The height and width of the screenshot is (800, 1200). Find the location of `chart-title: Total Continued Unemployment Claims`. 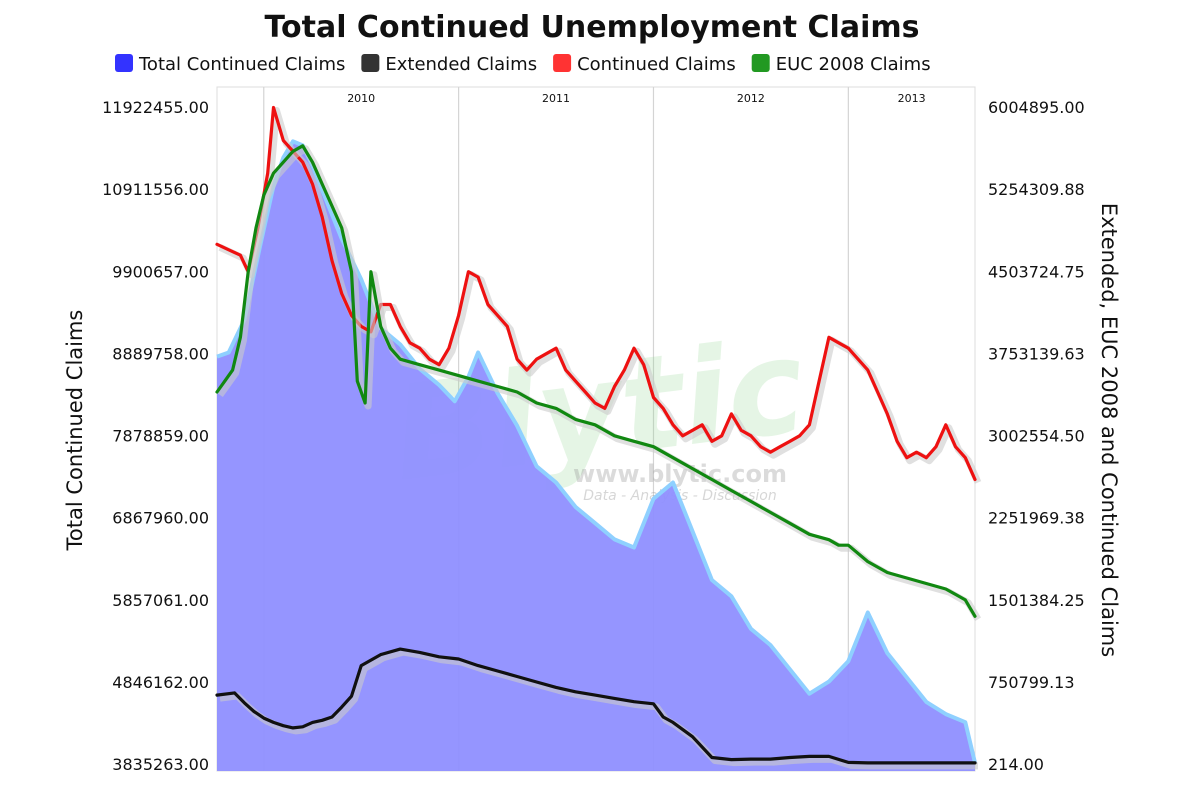

chart-title: Total Continued Unemployment Claims is located at coordinates (592, 27).